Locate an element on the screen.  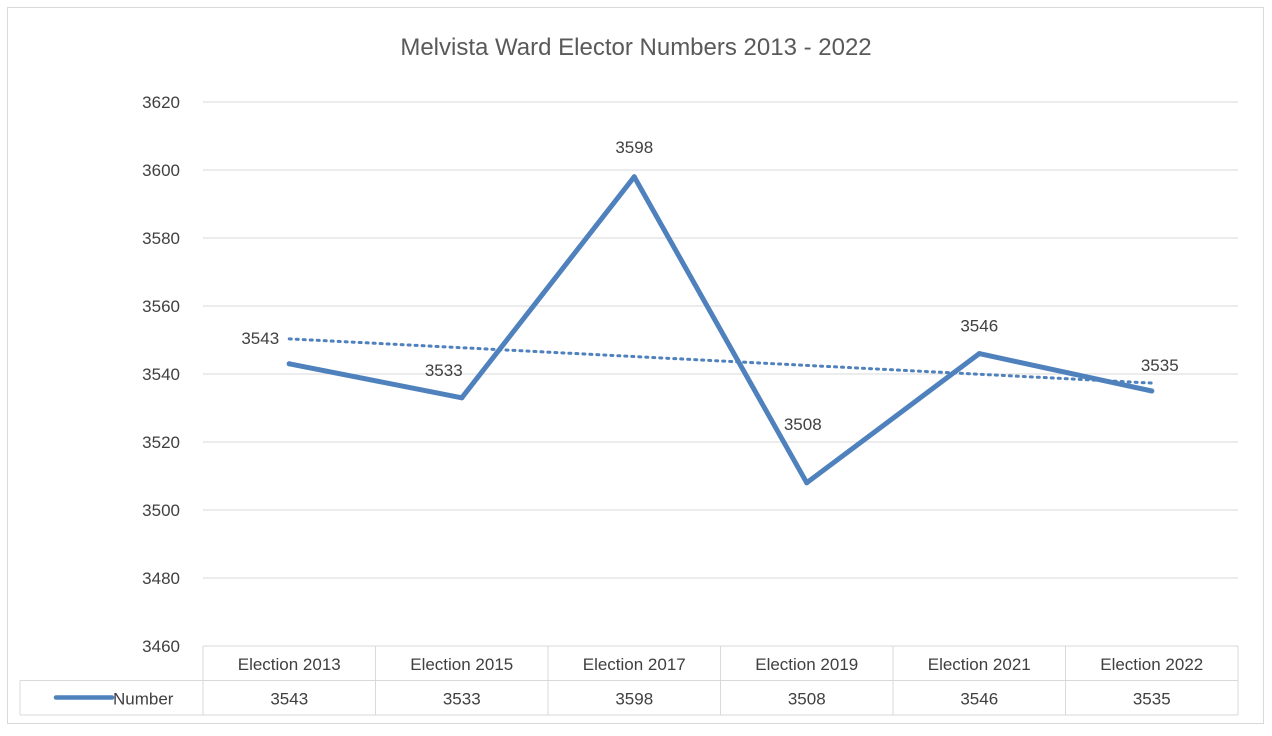
data-label: 3543 is located at coordinates (260, 338).